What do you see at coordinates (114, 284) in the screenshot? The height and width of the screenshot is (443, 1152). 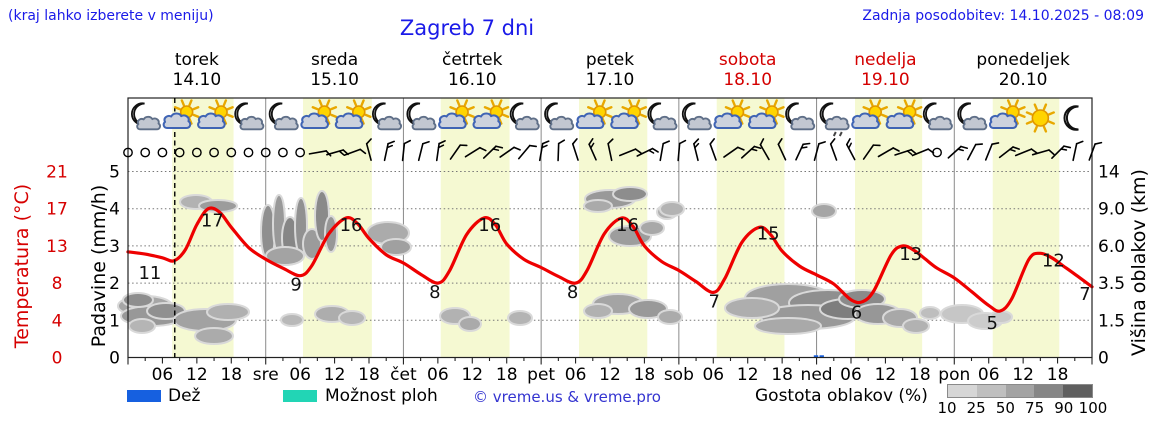 I see `chart-text: 2` at bounding box center [114, 284].